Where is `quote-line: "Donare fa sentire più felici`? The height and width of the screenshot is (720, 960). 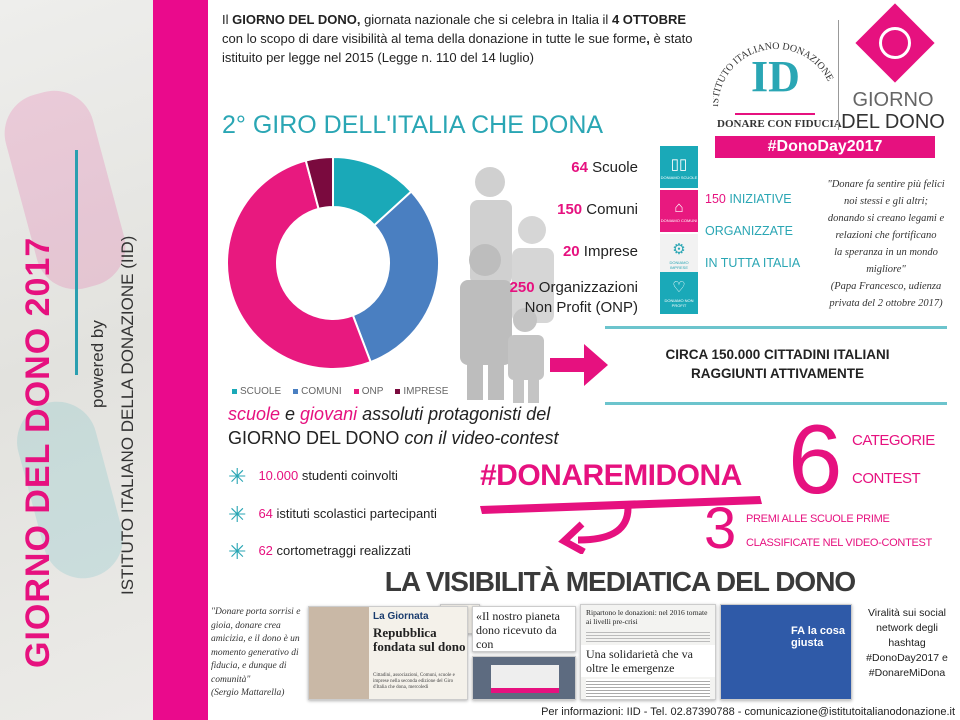
quote-line: "Donare fa sentire più felici is located at coordinates (886, 184).